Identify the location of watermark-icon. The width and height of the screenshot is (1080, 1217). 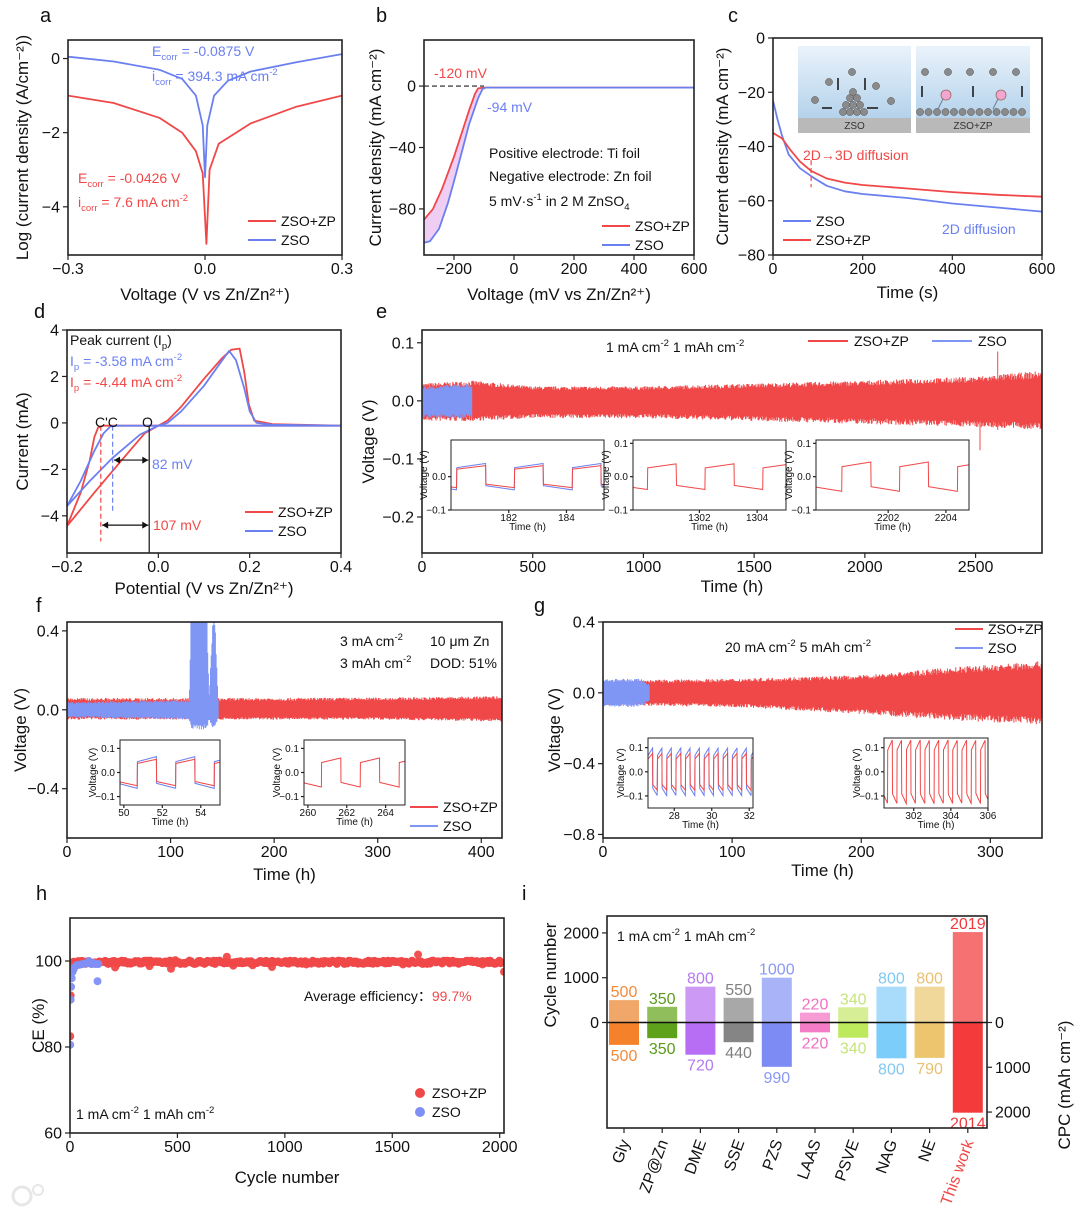
(38, 1190).